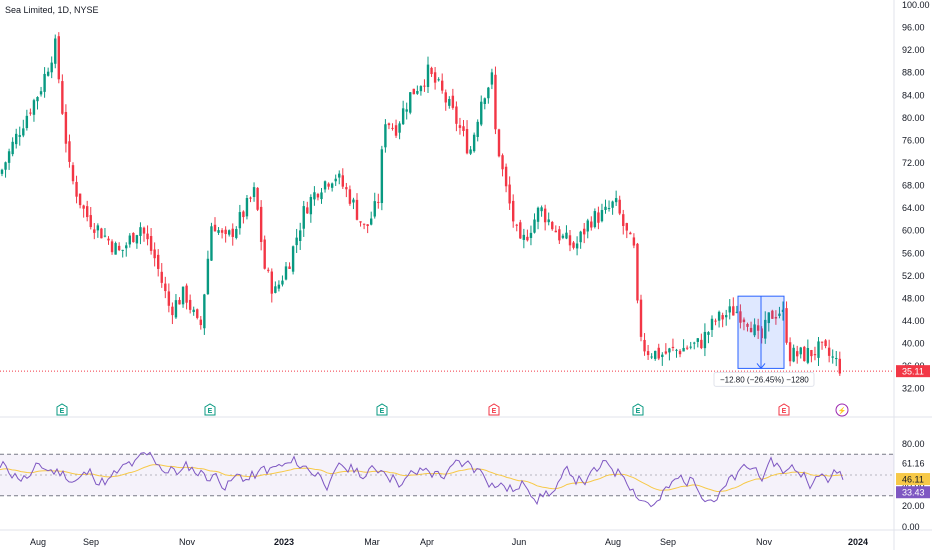 The image size is (932, 550). What do you see at coordinates (913, 506) in the screenshot?
I see `rsi-tick-label: 20.00` at bounding box center [913, 506].